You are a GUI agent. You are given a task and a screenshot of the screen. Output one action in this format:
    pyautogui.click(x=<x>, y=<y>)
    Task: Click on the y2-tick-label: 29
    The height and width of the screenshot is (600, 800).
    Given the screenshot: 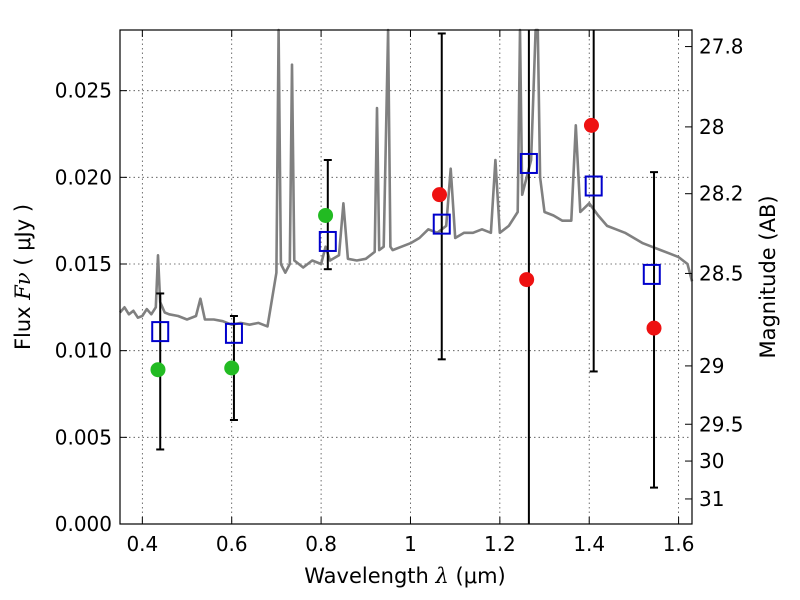 What is the action you would take?
    pyautogui.click(x=711, y=366)
    